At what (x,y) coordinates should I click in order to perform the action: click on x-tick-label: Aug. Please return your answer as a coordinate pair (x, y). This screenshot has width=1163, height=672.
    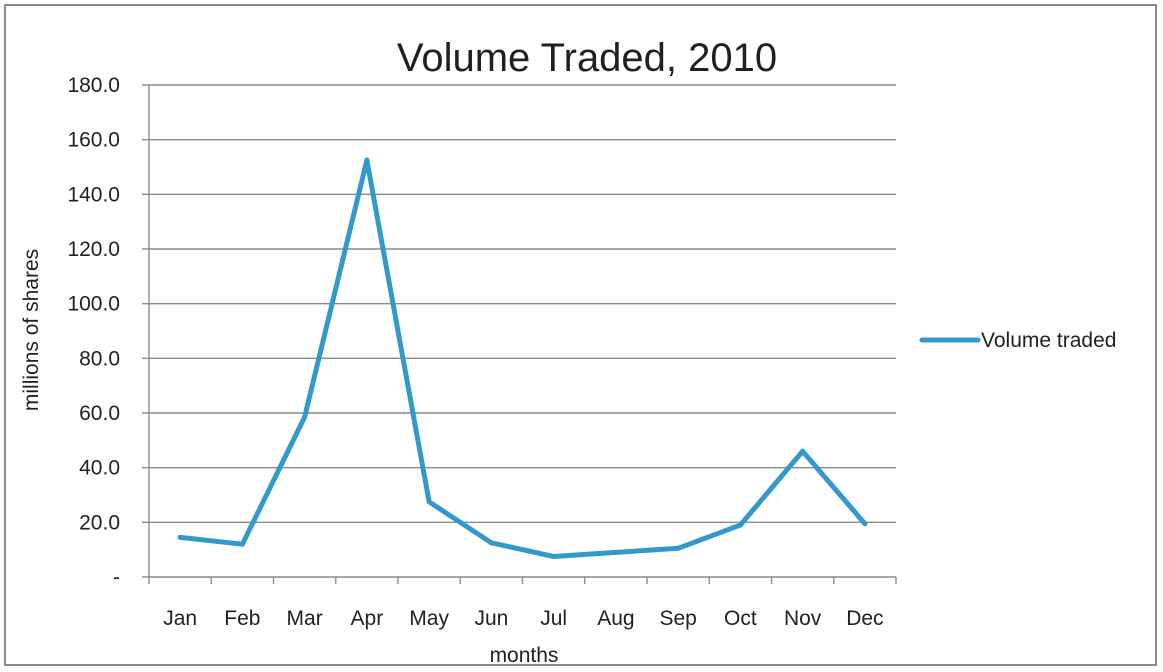
    Looking at the image, I should click on (615, 618).